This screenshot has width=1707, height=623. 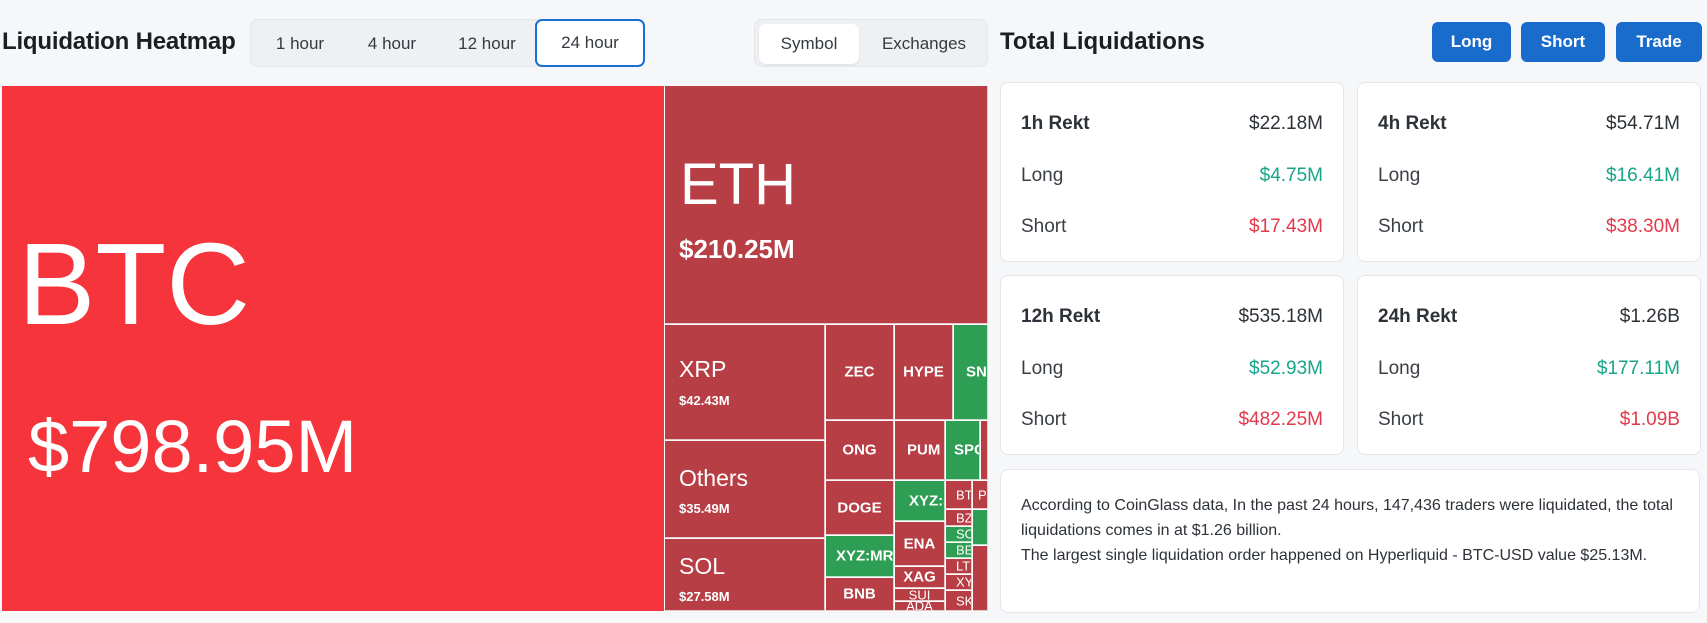 I want to click on tile-btc-value: $798.95M, so click(x=193, y=446).